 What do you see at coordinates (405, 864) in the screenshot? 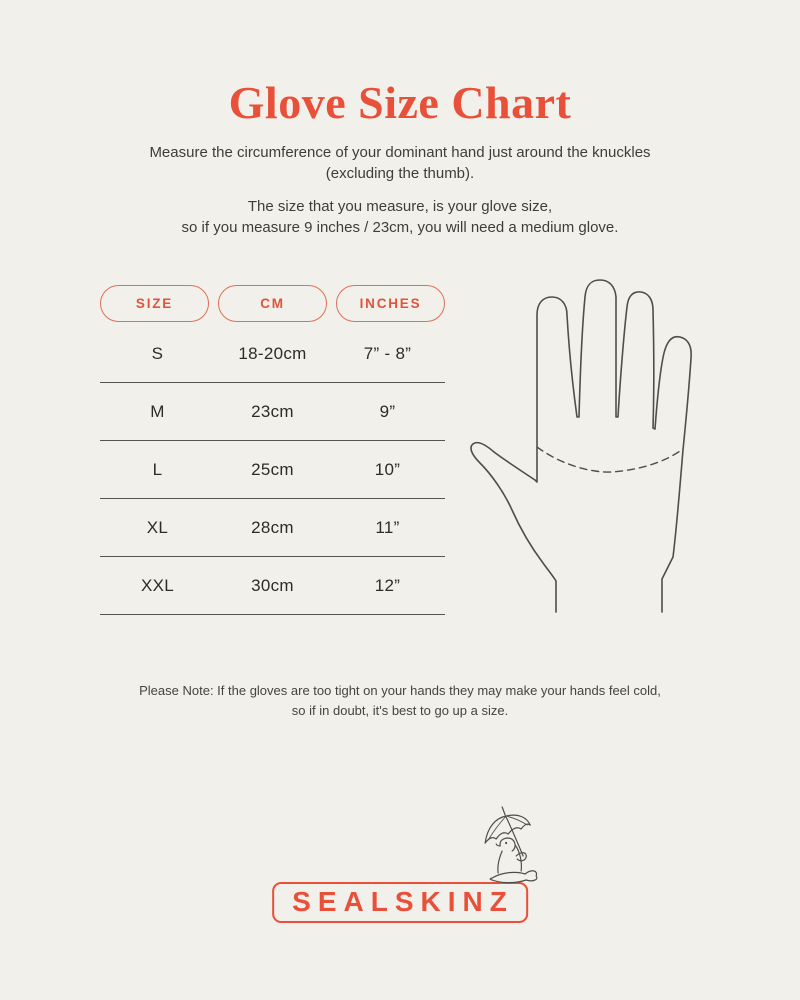
I see `brand-logo: SEALSKINZ` at bounding box center [405, 864].